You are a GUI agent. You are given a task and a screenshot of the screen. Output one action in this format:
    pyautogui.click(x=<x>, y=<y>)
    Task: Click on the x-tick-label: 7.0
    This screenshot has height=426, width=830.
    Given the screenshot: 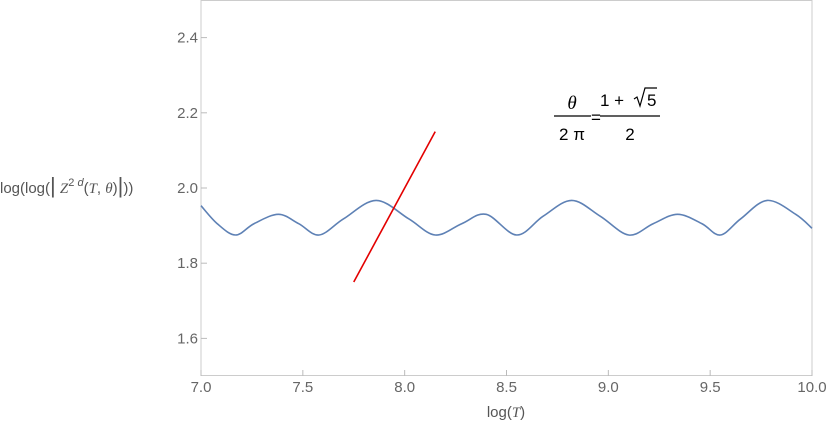 What is the action you would take?
    pyautogui.click(x=201, y=387)
    